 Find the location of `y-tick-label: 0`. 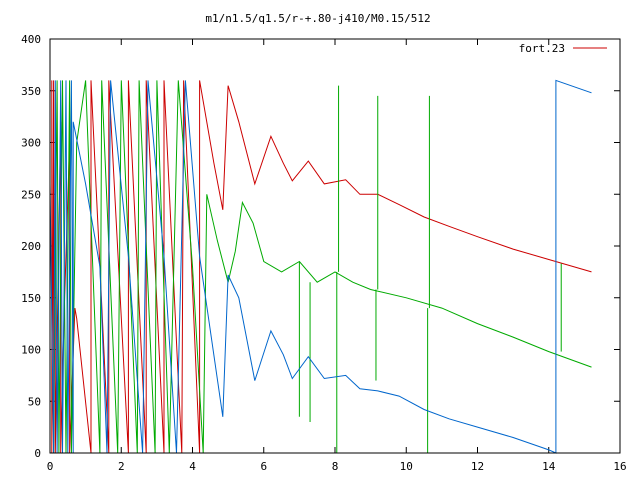

y-tick-label: 0 is located at coordinates (37, 453).